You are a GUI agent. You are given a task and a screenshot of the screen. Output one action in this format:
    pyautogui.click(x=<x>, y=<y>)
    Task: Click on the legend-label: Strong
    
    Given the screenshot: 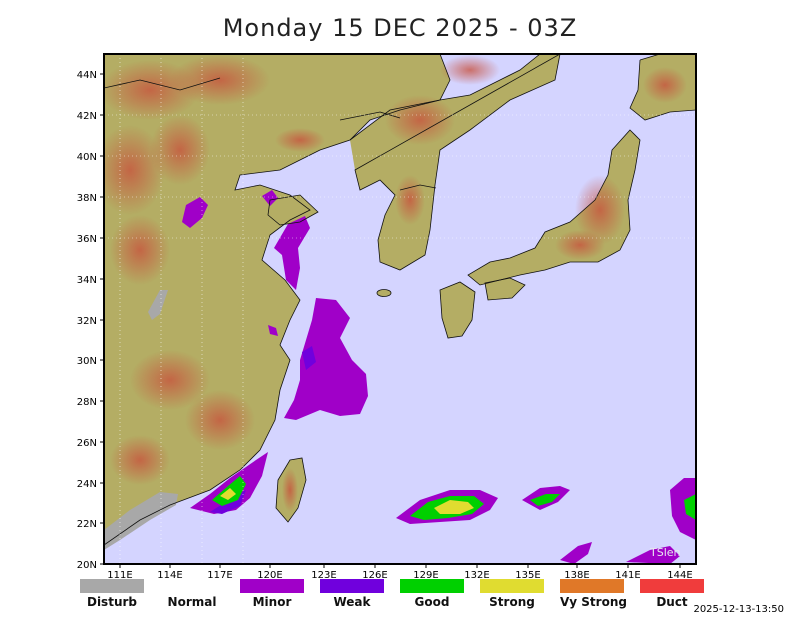 What is the action you would take?
    pyautogui.click(x=512, y=602)
    